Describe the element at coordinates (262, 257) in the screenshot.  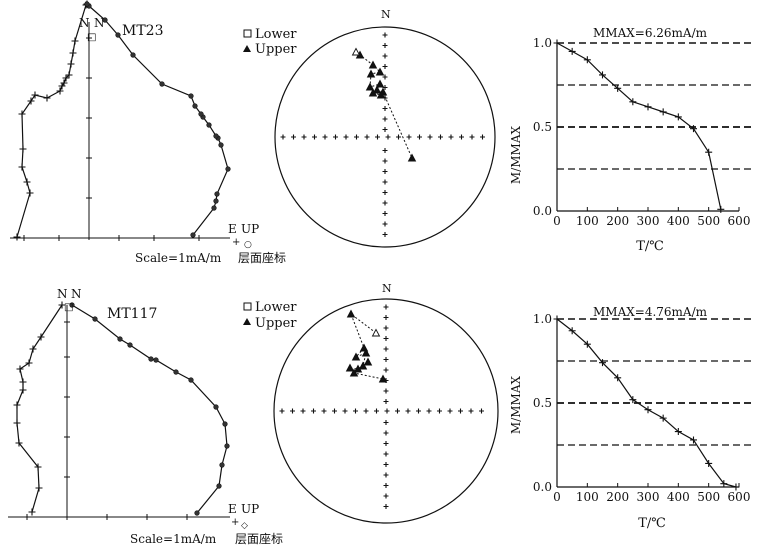
I see `coordinate-note: 层面座标` at that location.